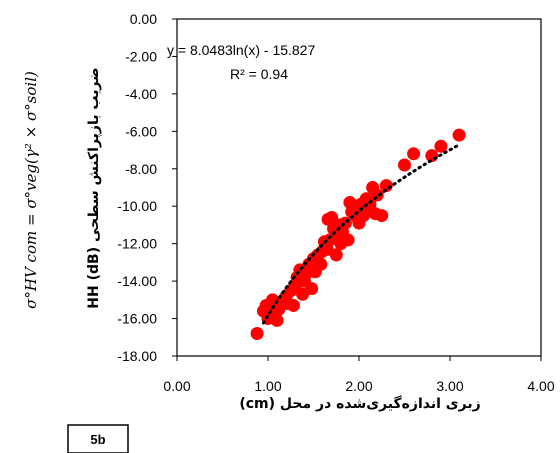 This screenshot has height=453, width=560. What do you see at coordinates (361, 234) in the screenshot?
I see `trendline` at bounding box center [361, 234].